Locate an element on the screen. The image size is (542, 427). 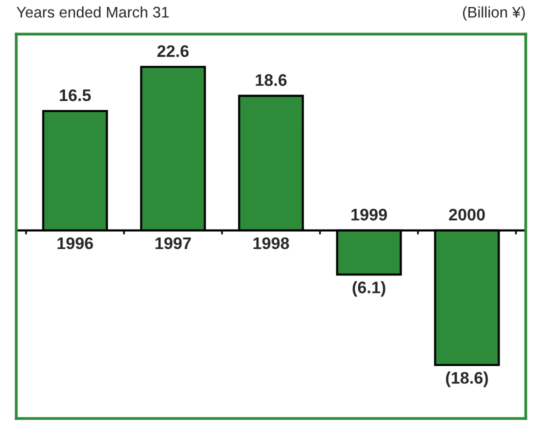
x-tick-label: 1999 is located at coordinates (369, 214).